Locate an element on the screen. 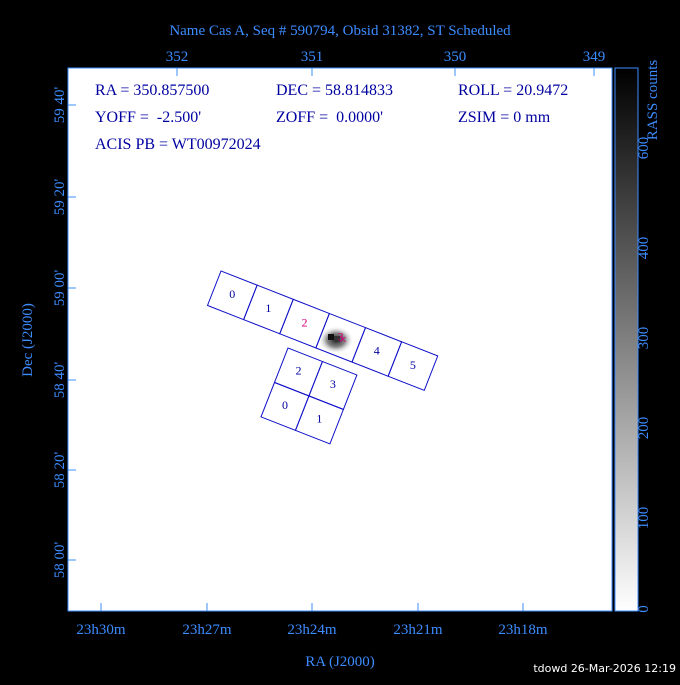  left-tick-label: 59 20' is located at coordinates (60, 196).